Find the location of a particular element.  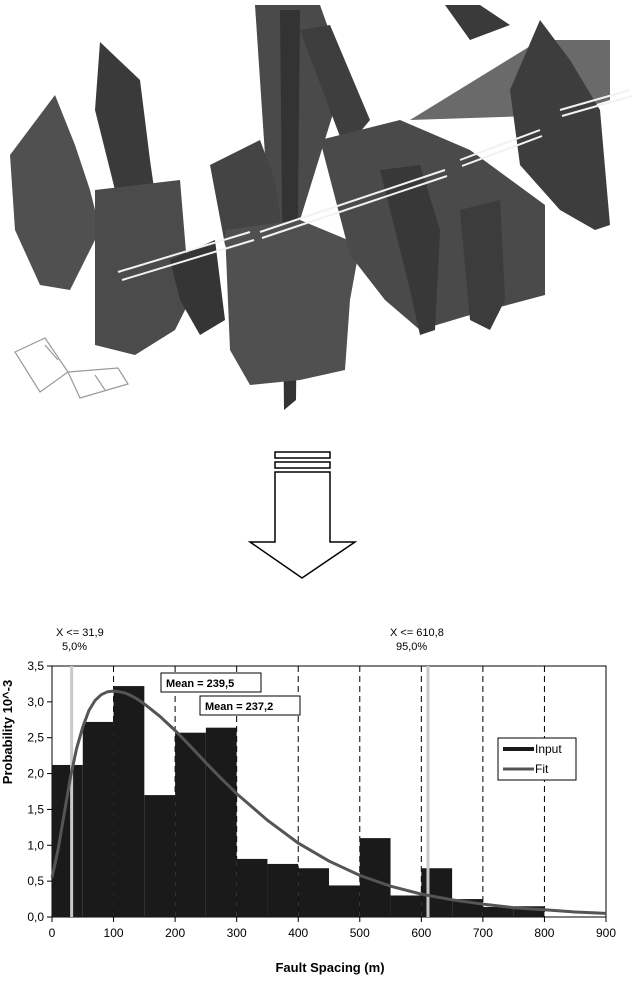

marker-right-pct: 95,0% is located at coordinates (411, 647).